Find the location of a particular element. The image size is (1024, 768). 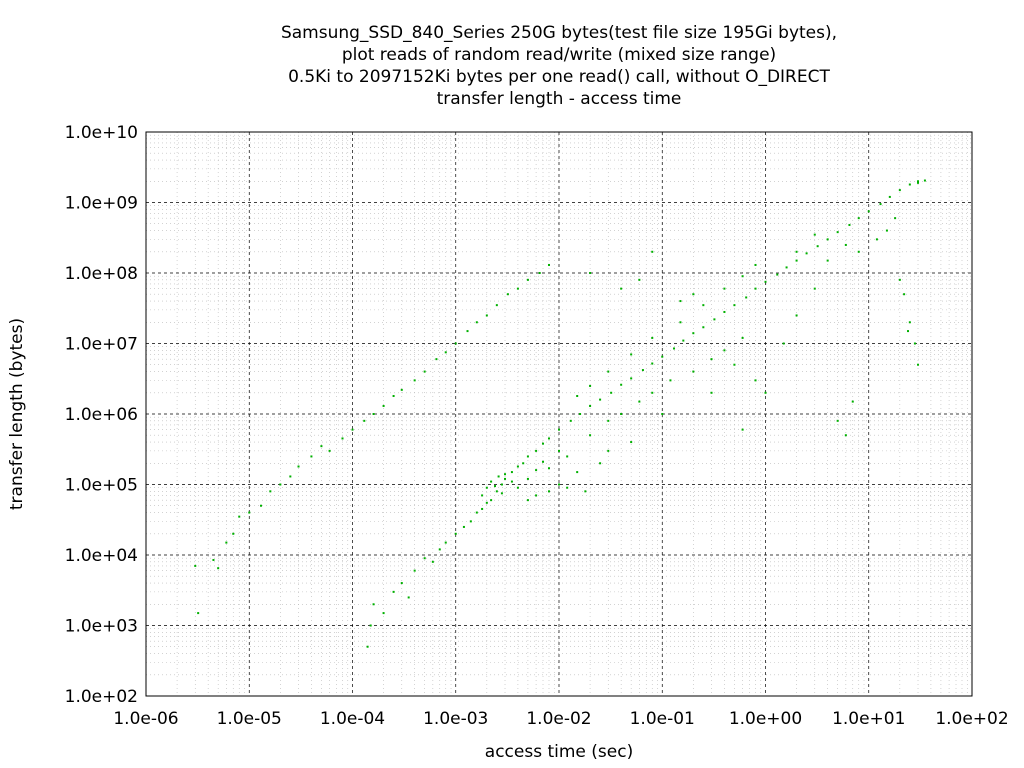

x-tick-label: 1.0e+02 is located at coordinates (971, 719).